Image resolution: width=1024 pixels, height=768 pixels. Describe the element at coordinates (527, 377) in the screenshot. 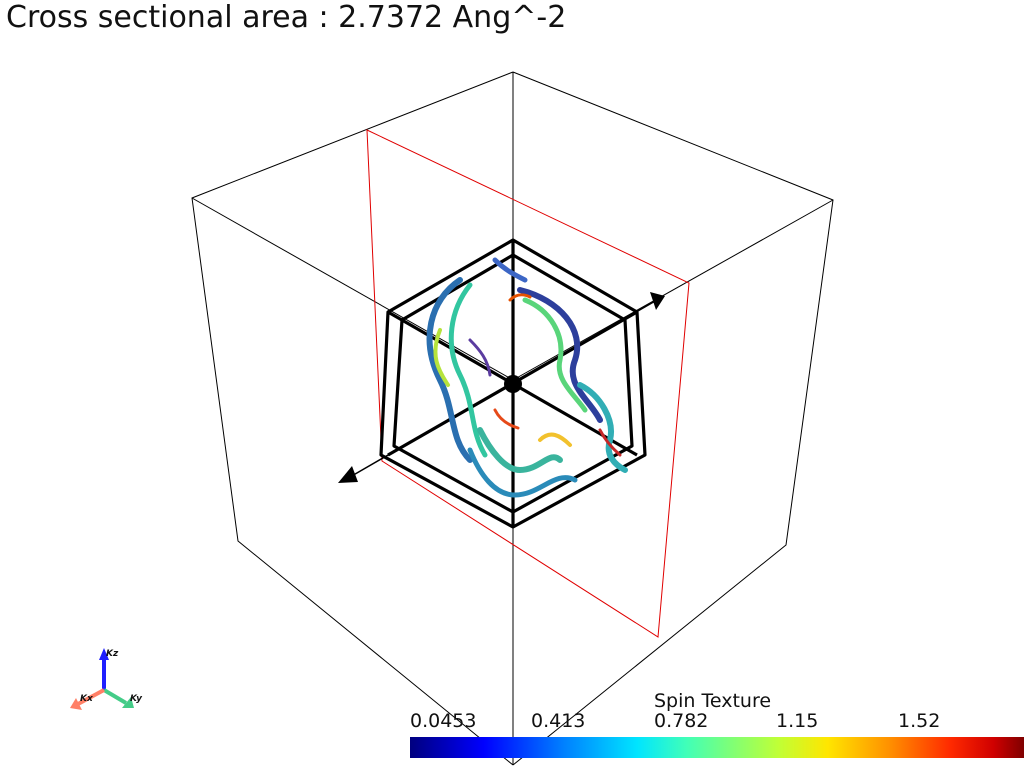

I see `fermi-surface` at that location.